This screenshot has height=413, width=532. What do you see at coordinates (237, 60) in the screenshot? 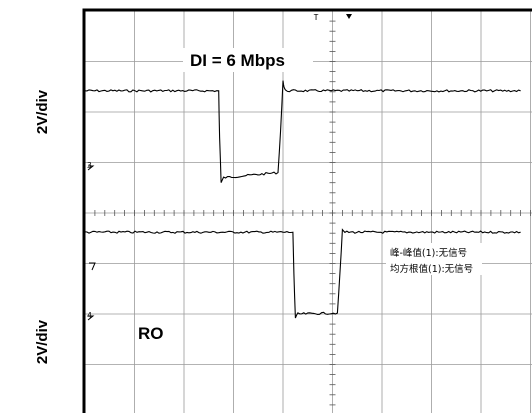
I see `ch1-signal-label: DI = 6 Mbps` at bounding box center [237, 60].